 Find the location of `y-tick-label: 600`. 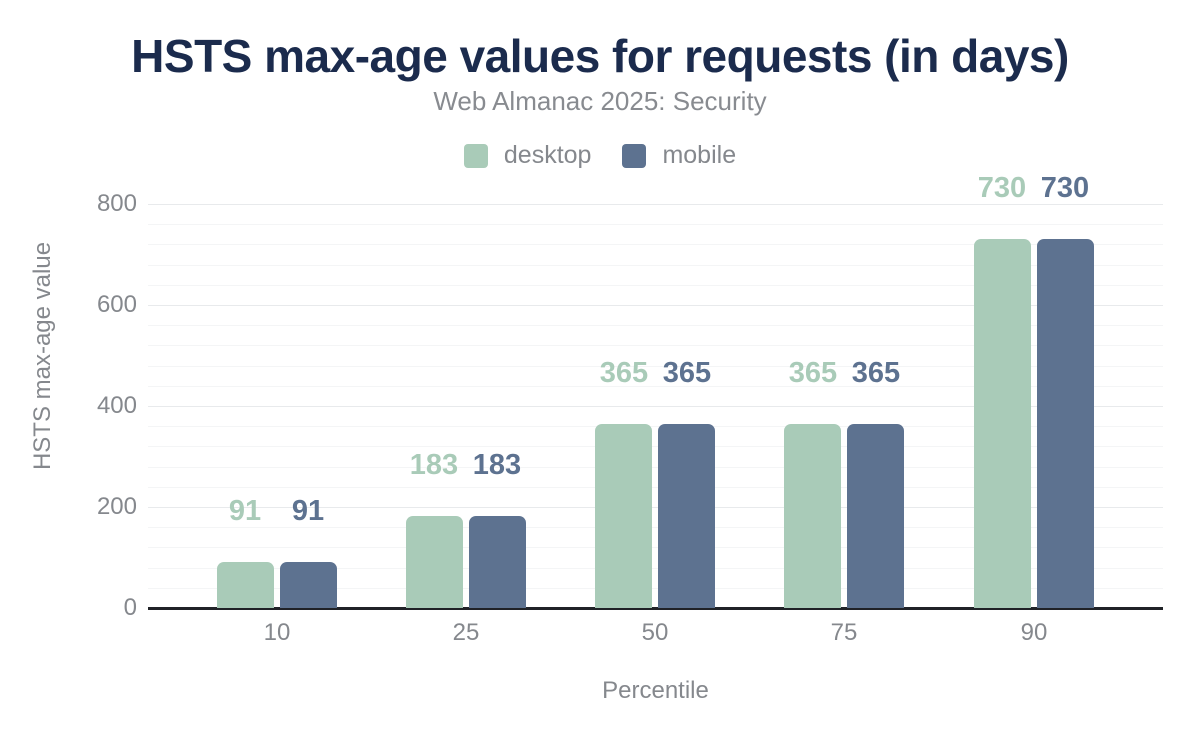

y-tick-label: 600 is located at coordinates (116, 304).